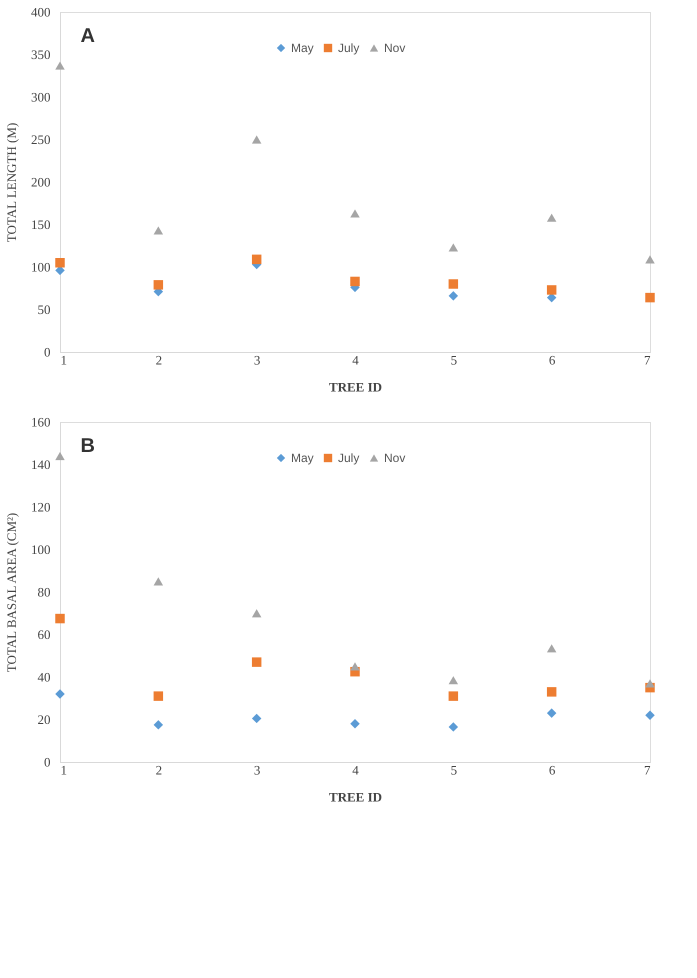  Describe the element at coordinates (11, 182) in the screenshot. I see `y-axis-title: TOTAL LENGTH (M)` at that location.